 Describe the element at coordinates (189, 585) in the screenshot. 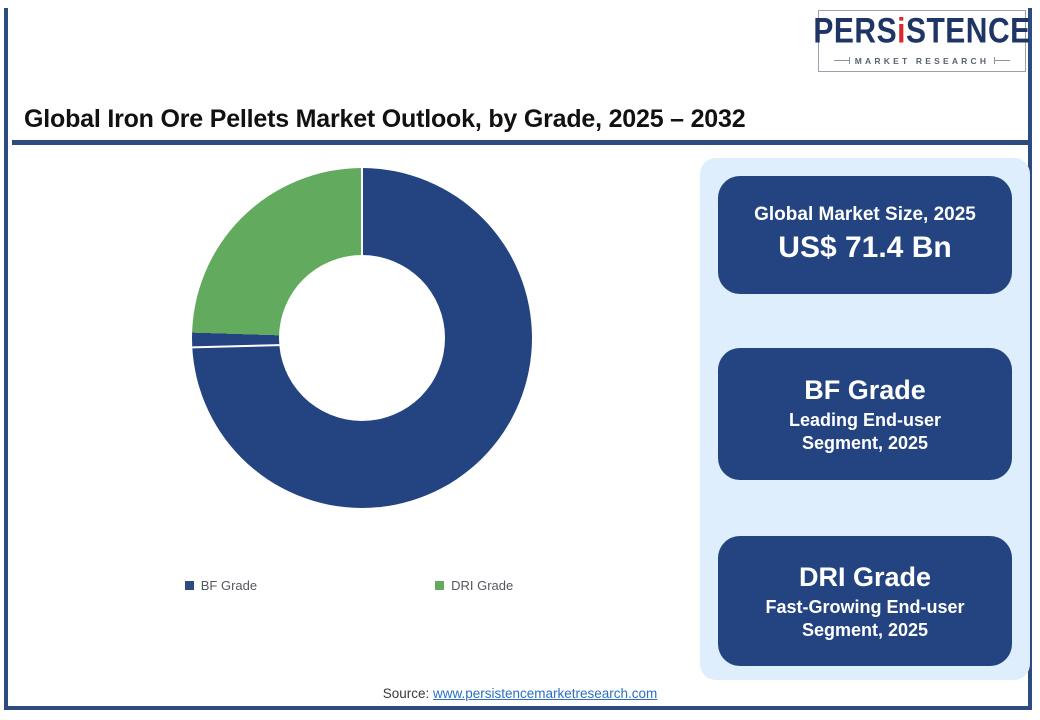

I see `legend-swatch-bf-grade` at that location.